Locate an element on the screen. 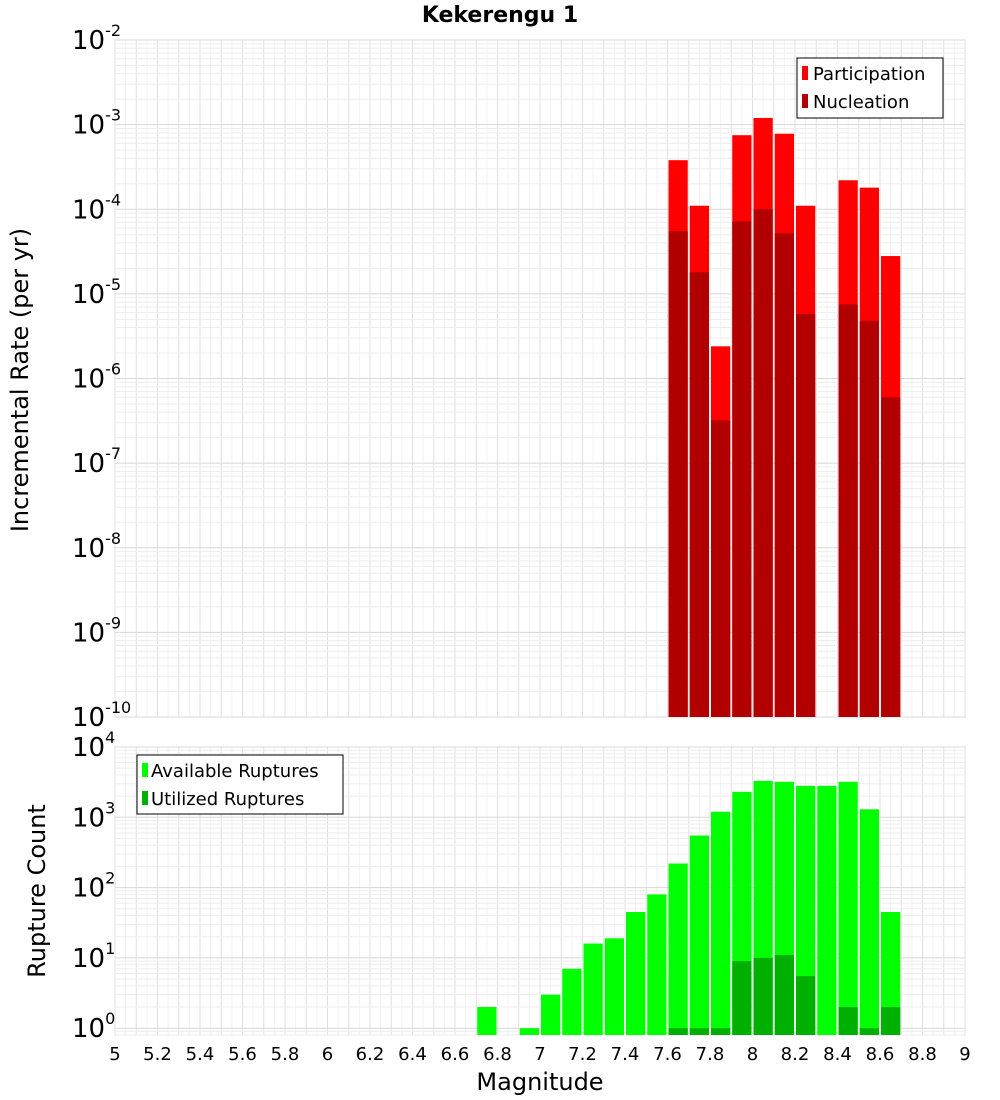 The image size is (1000, 1100). x-tick-label: 9 is located at coordinates (964, 1054).